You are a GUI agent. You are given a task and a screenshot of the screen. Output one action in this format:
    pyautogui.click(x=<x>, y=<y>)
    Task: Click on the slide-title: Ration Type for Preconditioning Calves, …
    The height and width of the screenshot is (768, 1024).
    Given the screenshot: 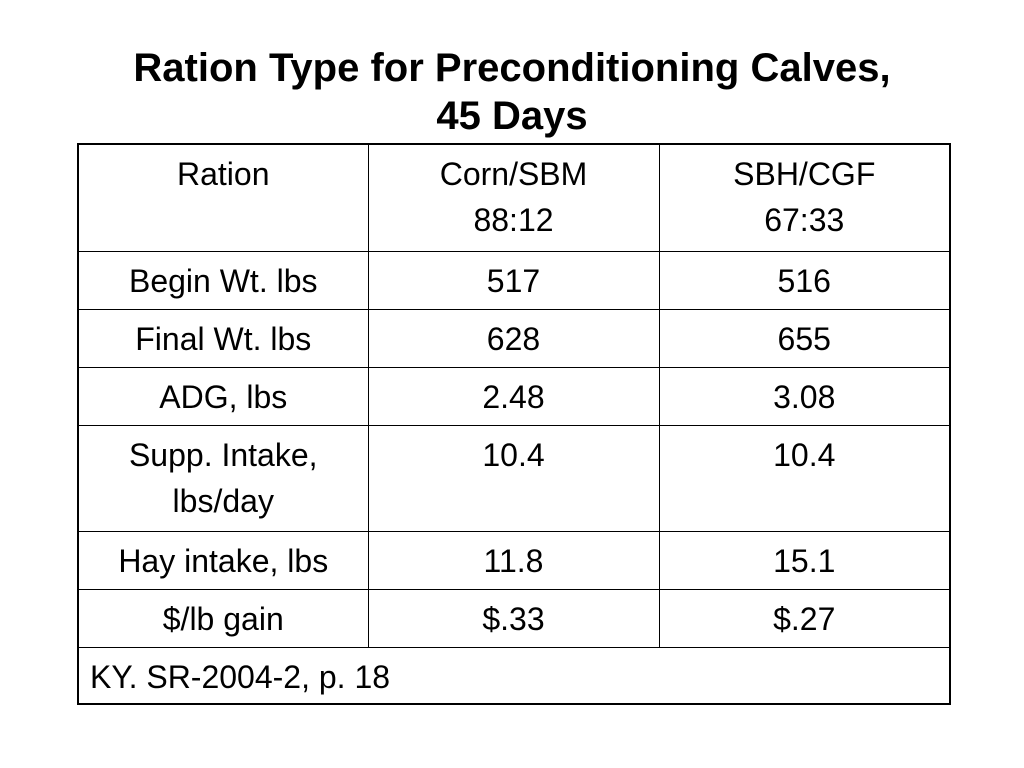 What is the action you would take?
    pyautogui.click(x=512, y=92)
    